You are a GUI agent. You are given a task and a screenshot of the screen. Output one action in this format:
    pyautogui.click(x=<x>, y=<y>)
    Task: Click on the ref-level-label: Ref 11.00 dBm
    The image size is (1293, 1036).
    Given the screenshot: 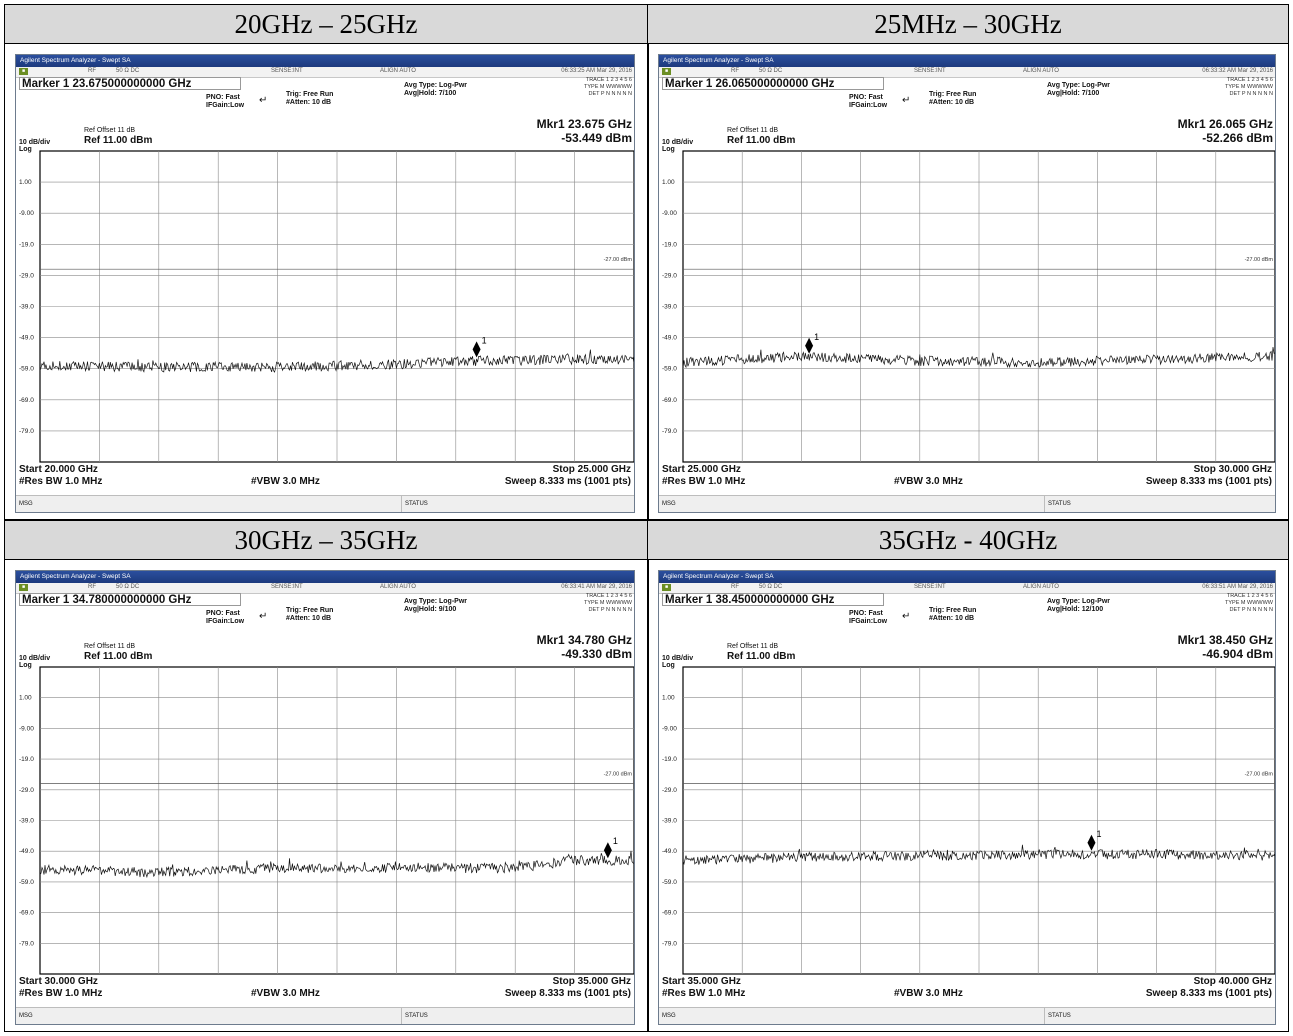 What is the action you would take?
    pyautogui.click(x=118, y=656)
    